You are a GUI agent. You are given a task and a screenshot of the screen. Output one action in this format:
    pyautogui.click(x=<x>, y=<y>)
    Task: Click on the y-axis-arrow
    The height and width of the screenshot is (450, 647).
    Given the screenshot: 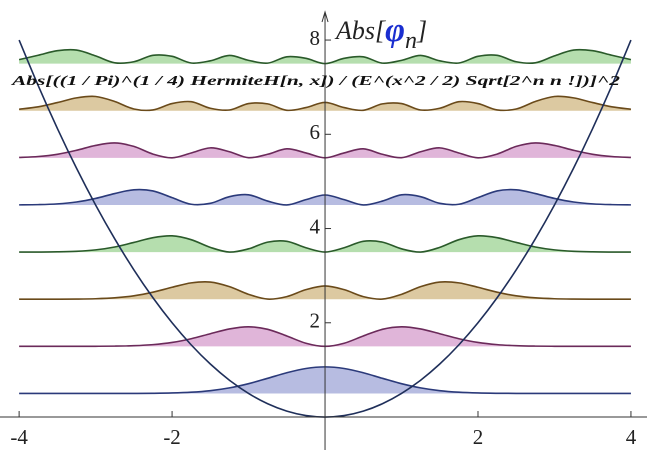 What is the action you would take?
    pyautogui.click(x=325, y=16)
    